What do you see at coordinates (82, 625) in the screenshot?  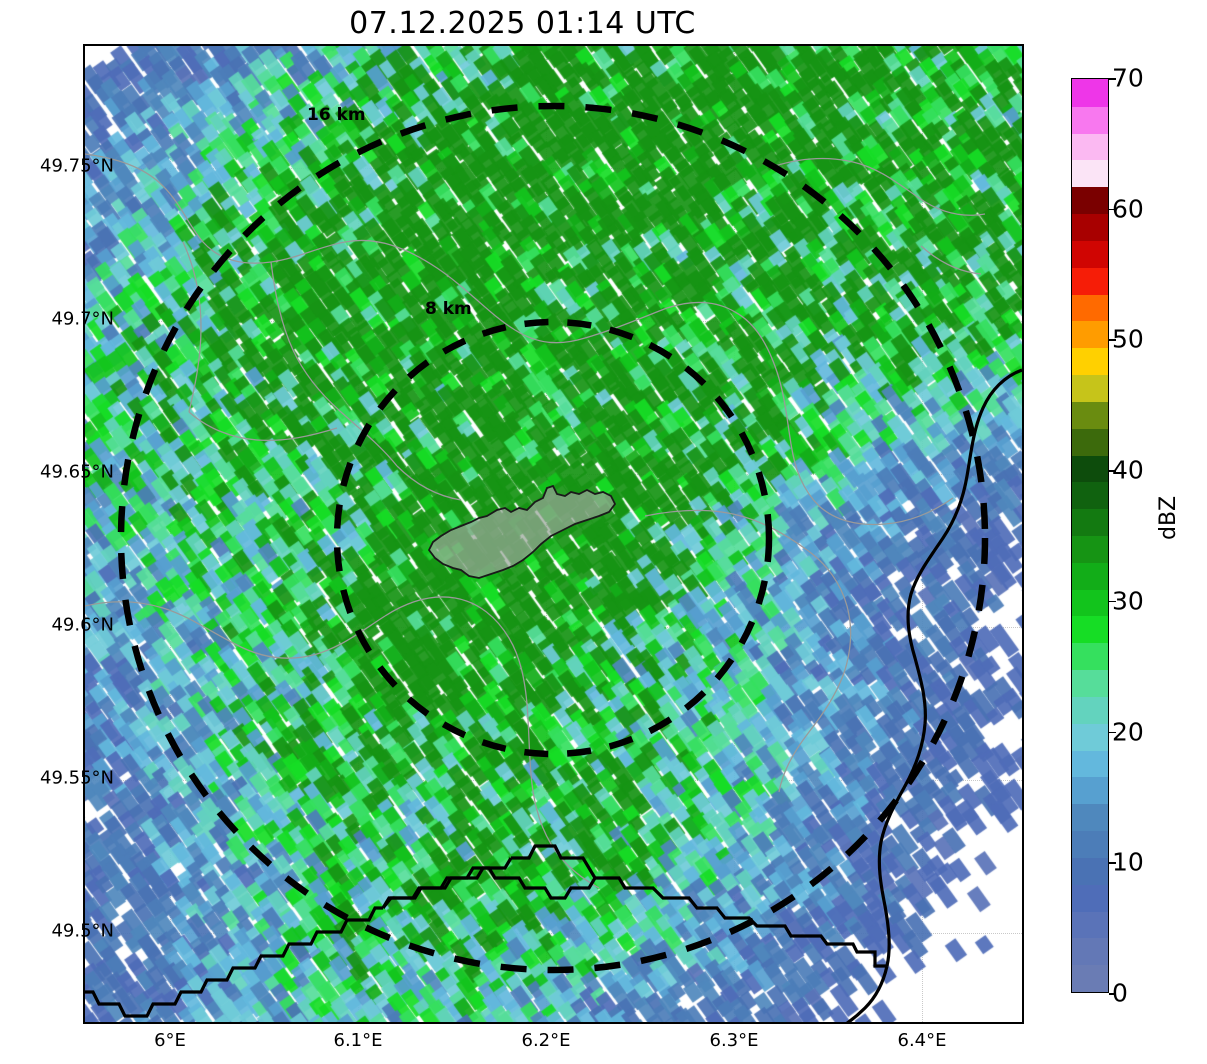 I see `ytick-label: 49.6°N` at bounding box center [82, 625].